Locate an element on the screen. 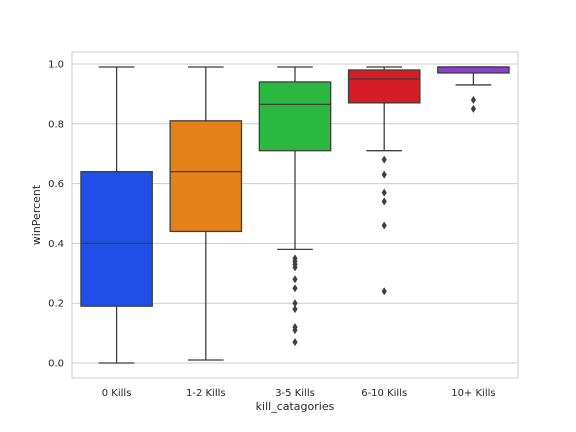 The image size is (576, 432). y-tick-label-2: 0.4 is located at coordinates (56, 244).